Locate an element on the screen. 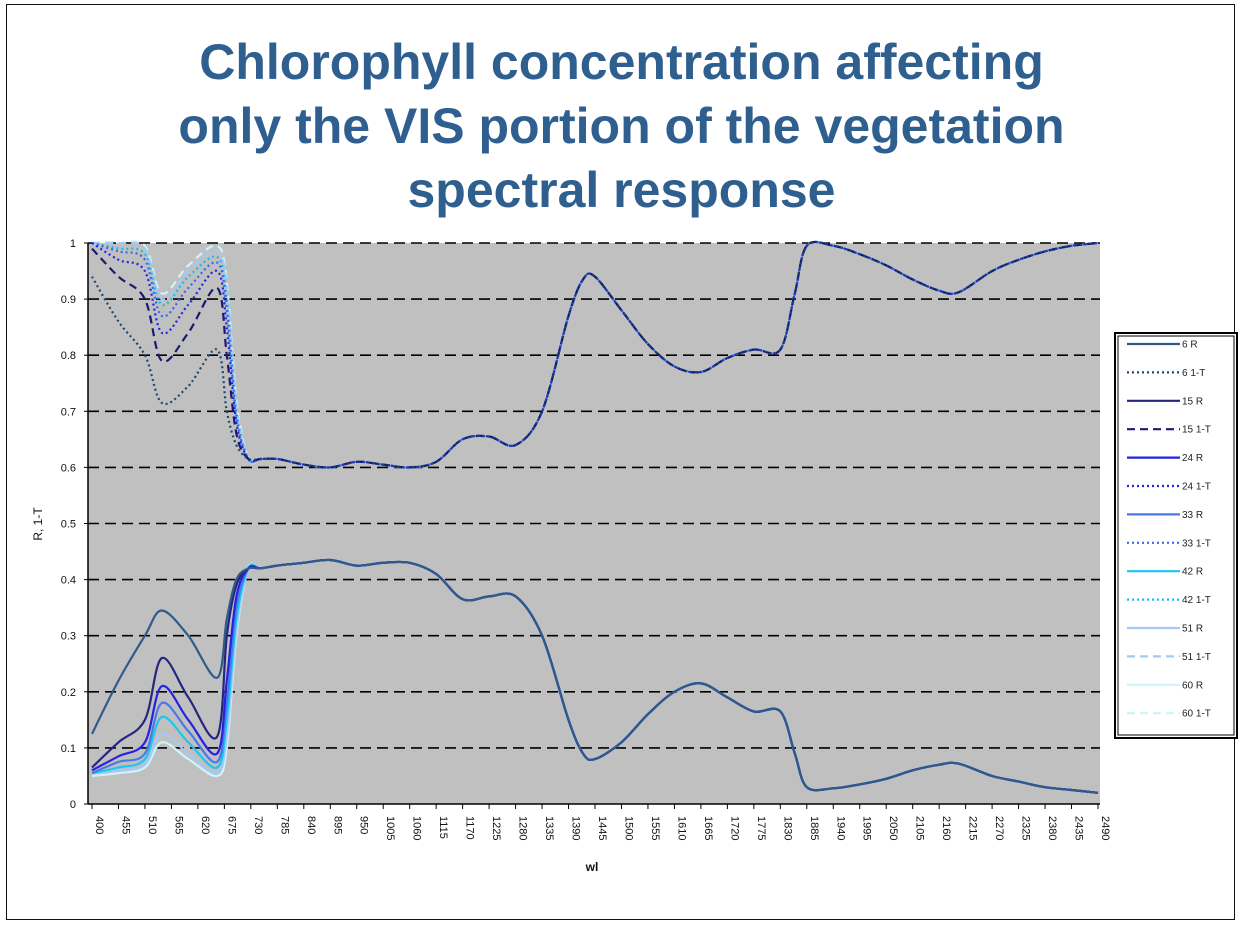  legend-label: 15 1-T is located at coordinates (1196, 430).